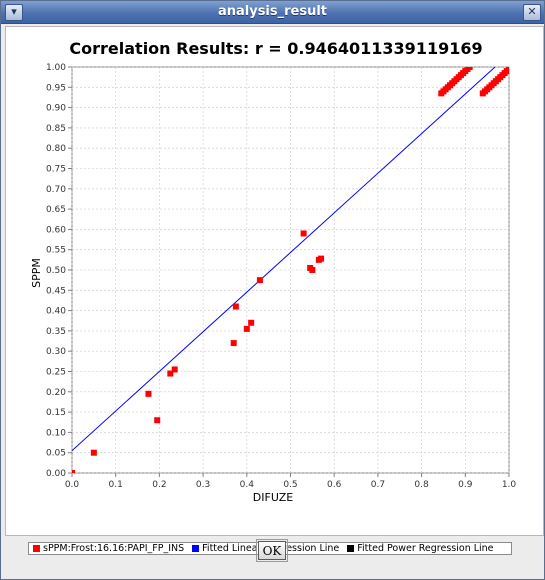 The image size is (545, 580). Describe the element at coordinates (532, 12) in the screenshot. I see `close-icon: ✕` at that location.